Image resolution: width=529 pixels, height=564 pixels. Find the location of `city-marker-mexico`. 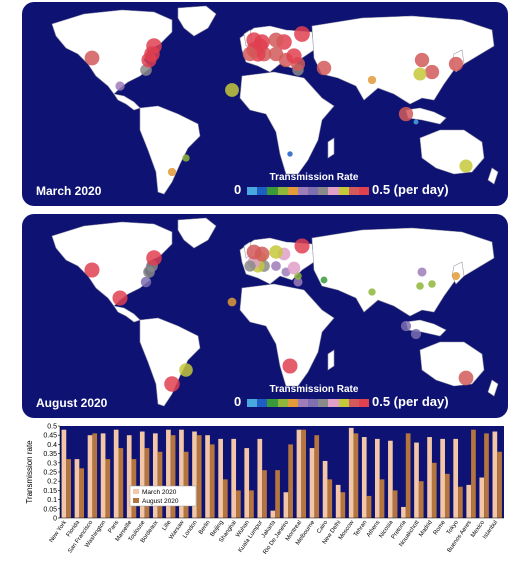

city-marker-mexico is located at coordinates (120, 298).